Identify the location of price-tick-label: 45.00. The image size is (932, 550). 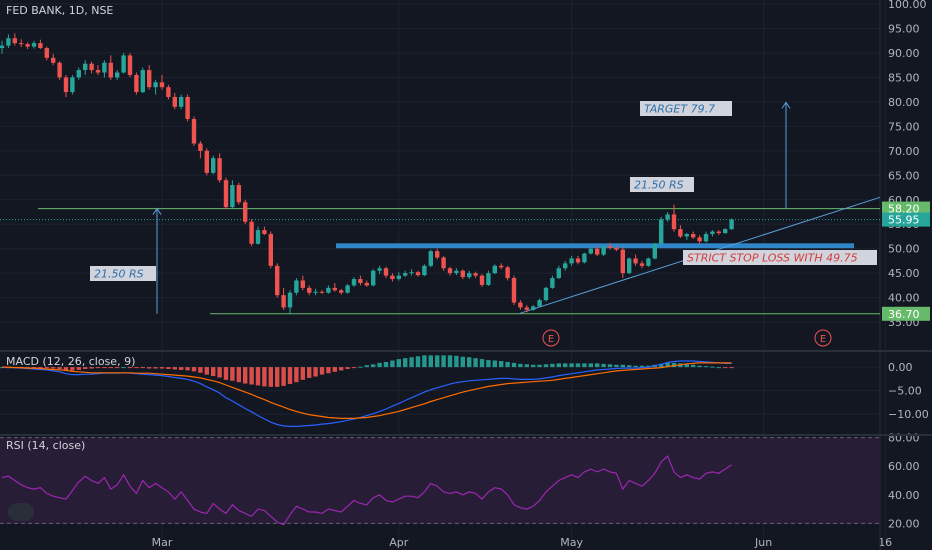
(904, 273).